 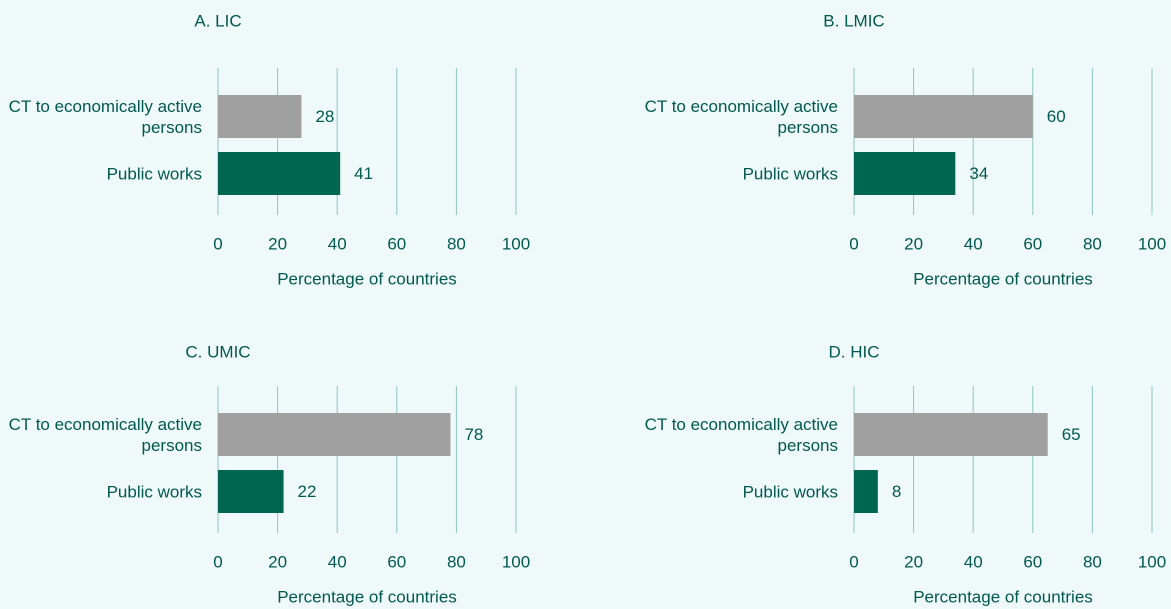 I want to click on value-label: 8, so click(x=896, y=491).